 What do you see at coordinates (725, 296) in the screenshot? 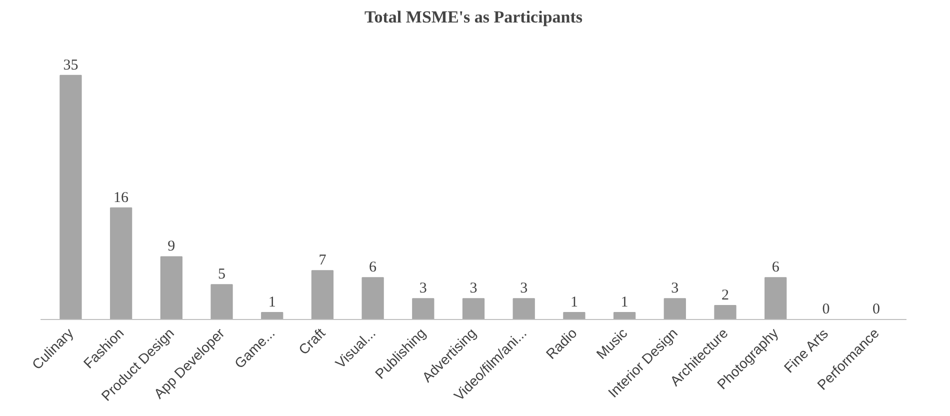
I see `data-label: 2` at bounding box center [725, 296].